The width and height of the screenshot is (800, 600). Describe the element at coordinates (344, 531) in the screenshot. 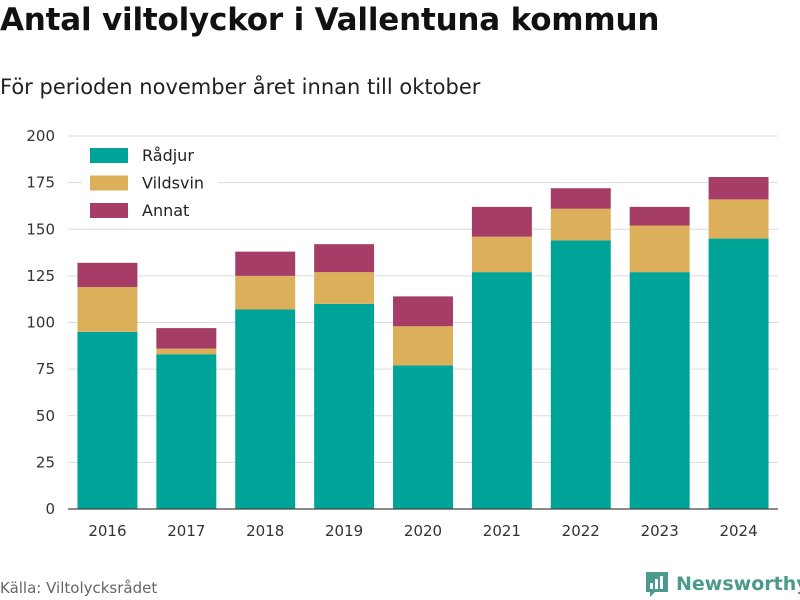

I see `x-tick-label: 2019` at that location.